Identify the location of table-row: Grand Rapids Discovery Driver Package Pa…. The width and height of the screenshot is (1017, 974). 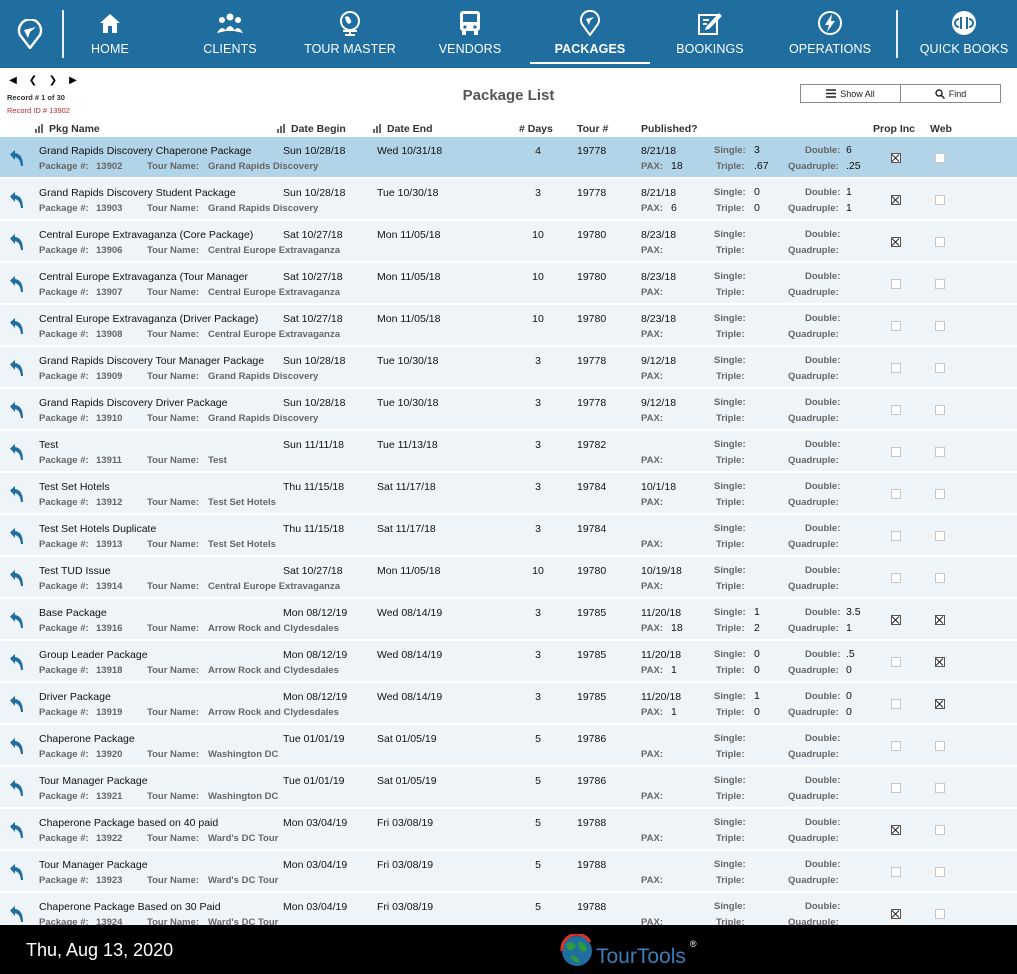
(508, 410).